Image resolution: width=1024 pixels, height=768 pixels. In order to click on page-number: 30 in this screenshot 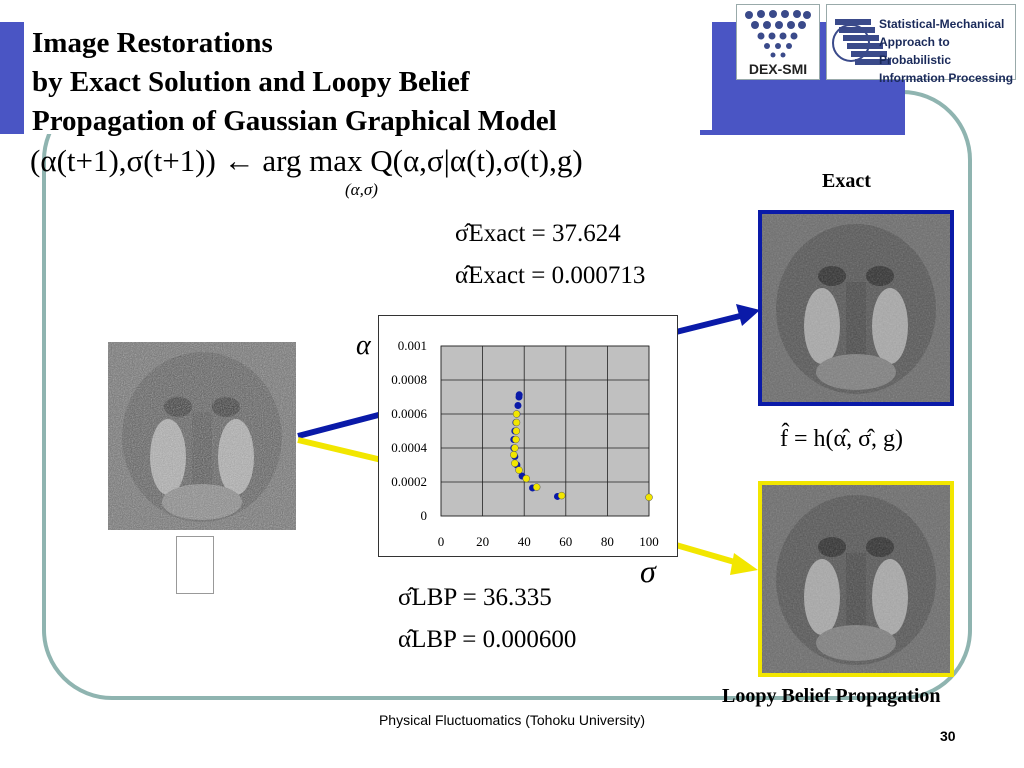, I will do `click(948, 736)`.